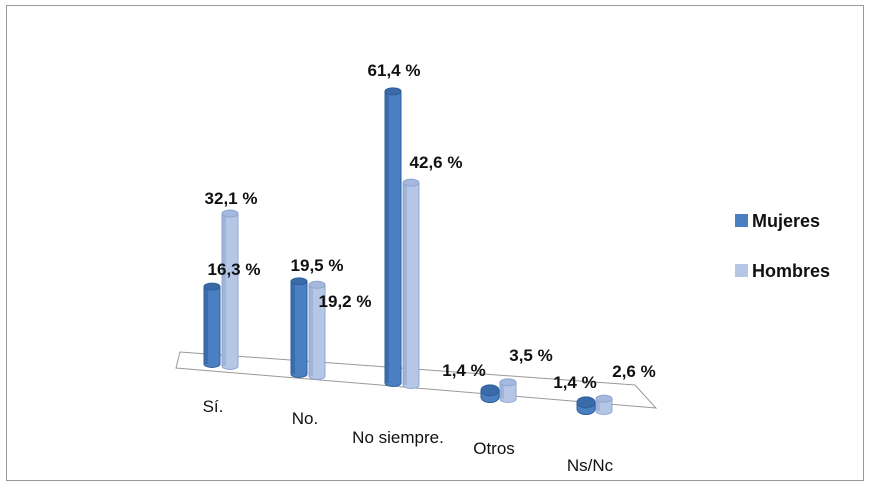  Describe the element at coordinates (791, 271) in the screenshot. I see `legend-label-hombres: Hombres` at that location.